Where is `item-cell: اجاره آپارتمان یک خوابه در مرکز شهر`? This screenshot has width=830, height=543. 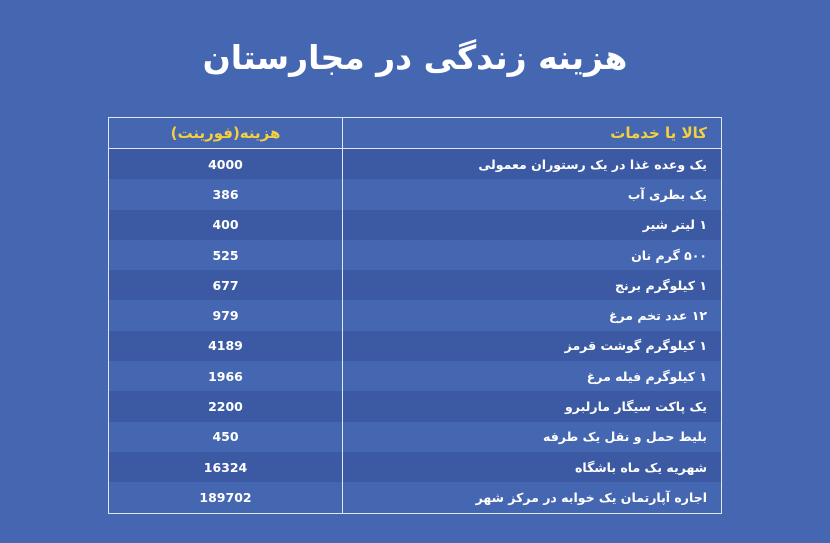
item-cell: اجاره آپارتمان یک خوابه در مرکز شهر is located at coordinates (532, 498).